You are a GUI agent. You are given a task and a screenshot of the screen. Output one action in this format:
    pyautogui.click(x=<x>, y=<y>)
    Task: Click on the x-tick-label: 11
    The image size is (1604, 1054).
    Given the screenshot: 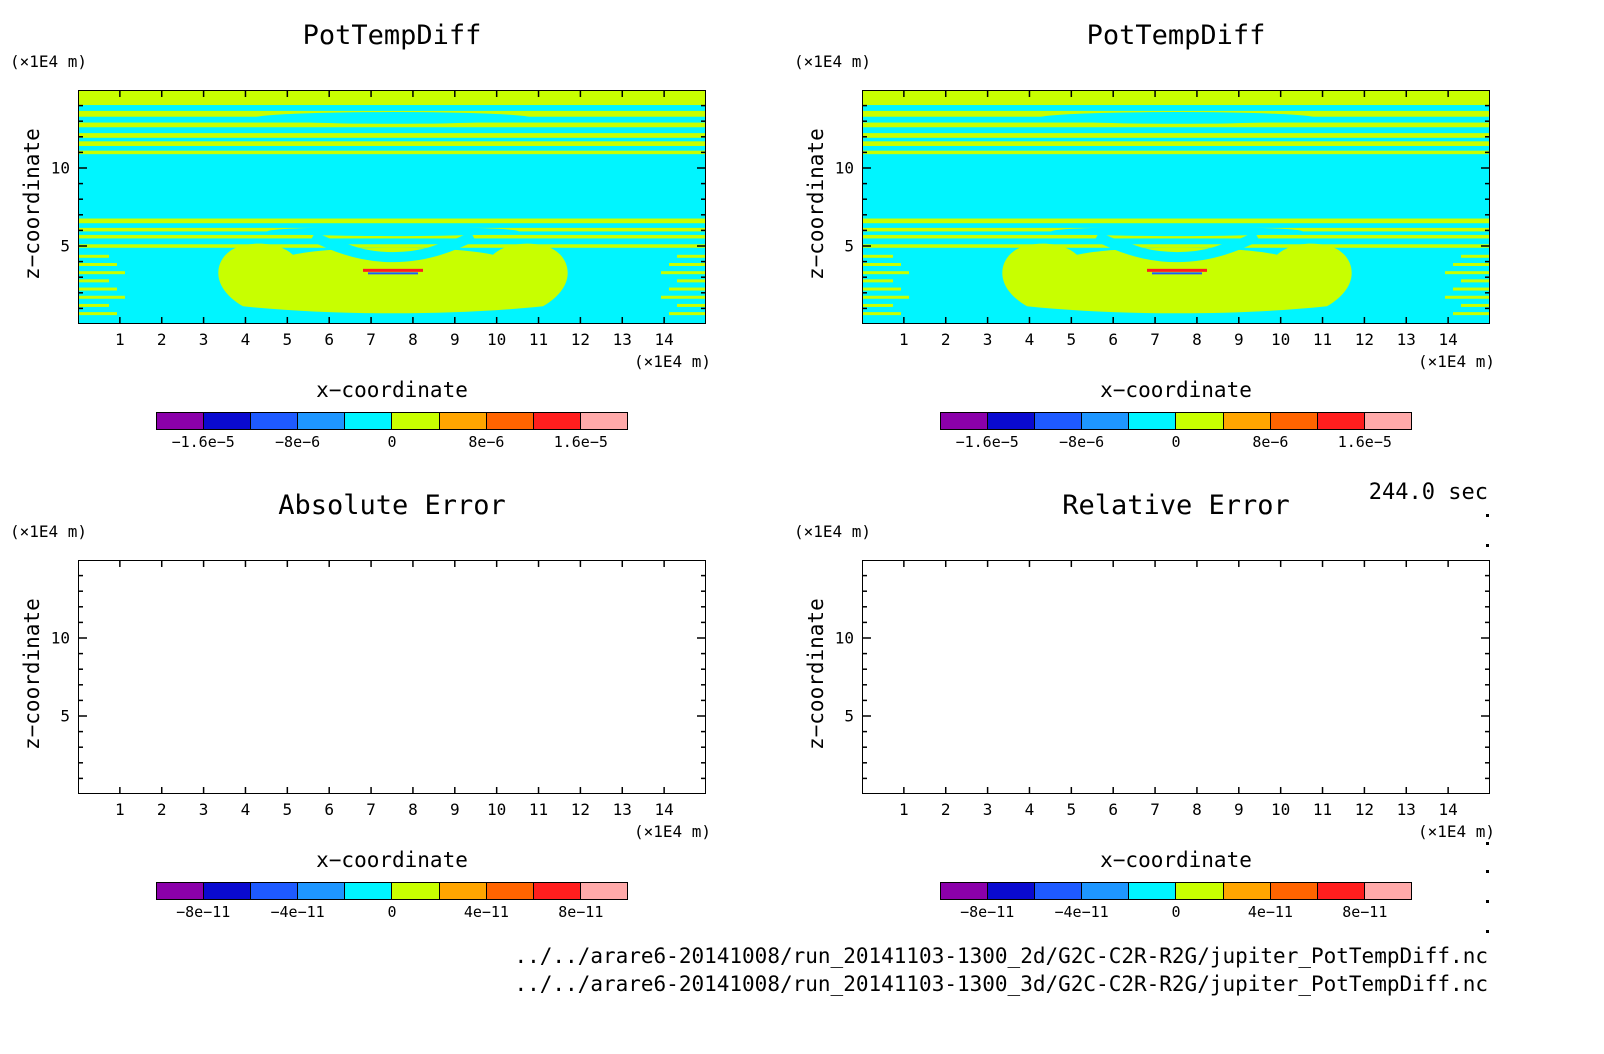 What is the action you would take?
    pyautogui.click(x=538, y=809)
    